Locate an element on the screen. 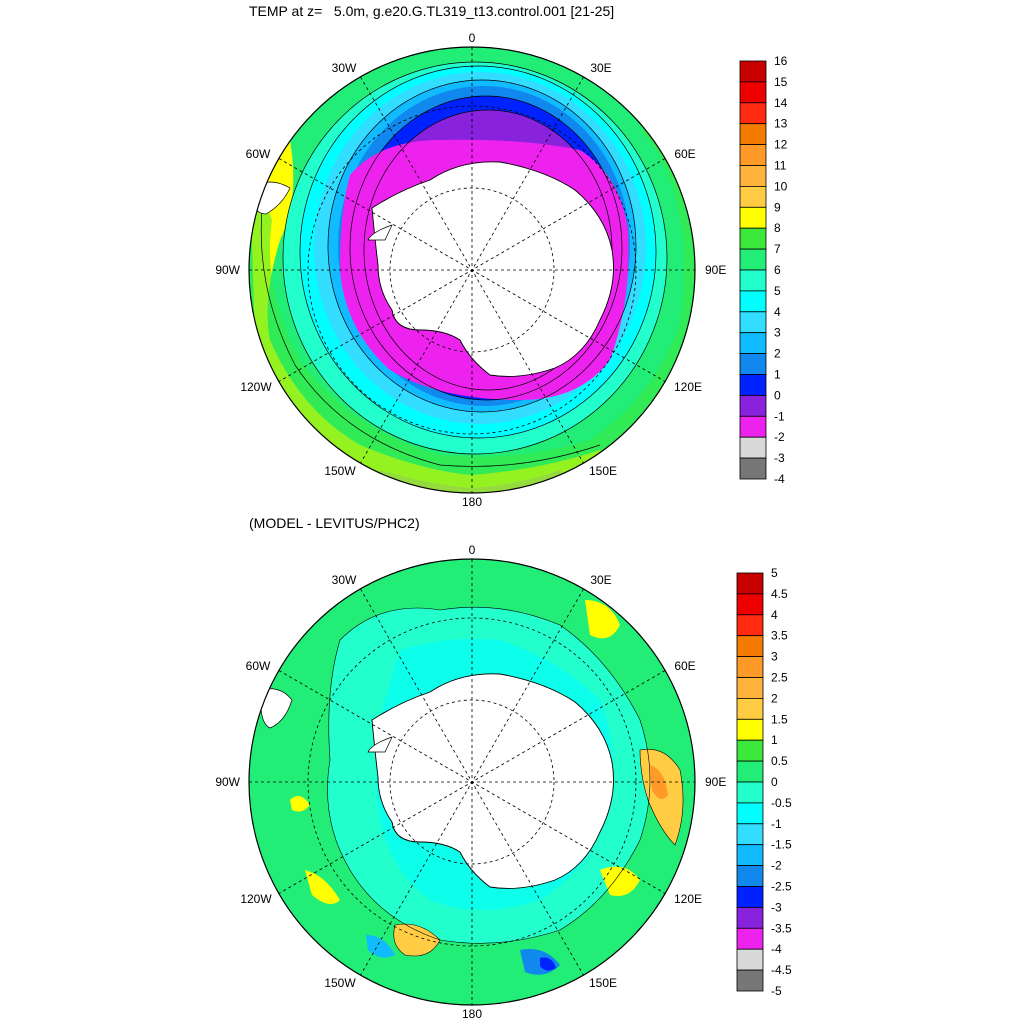  colorbar-tick-label: 15 is located at coordinates (781, 82).